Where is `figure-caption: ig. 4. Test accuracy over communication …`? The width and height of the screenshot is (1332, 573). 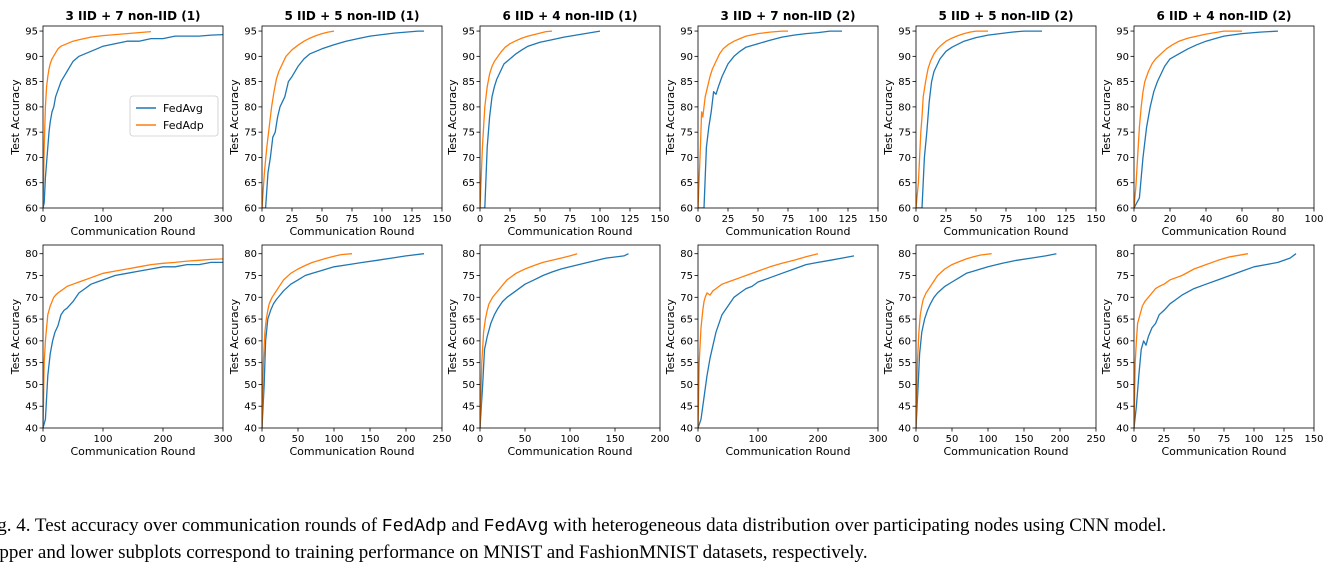 figure-caption: ig. 4. Test accuracy over communication … is located at coordinates (666, 539).